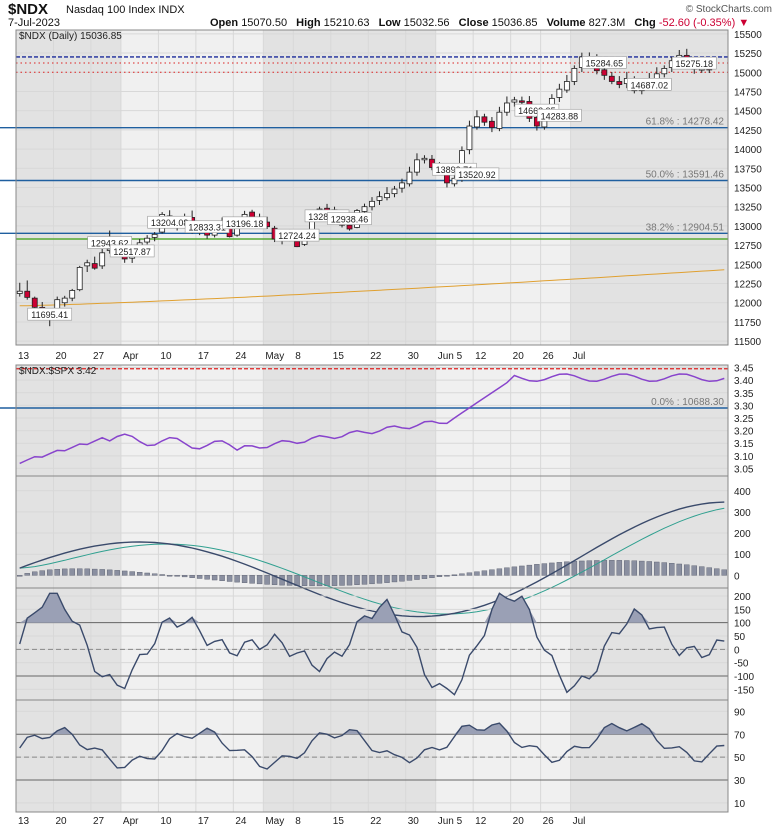 This screenshot has height=828, width=780. I want to click on price-ytick-0: 11500, so click(748, 342).